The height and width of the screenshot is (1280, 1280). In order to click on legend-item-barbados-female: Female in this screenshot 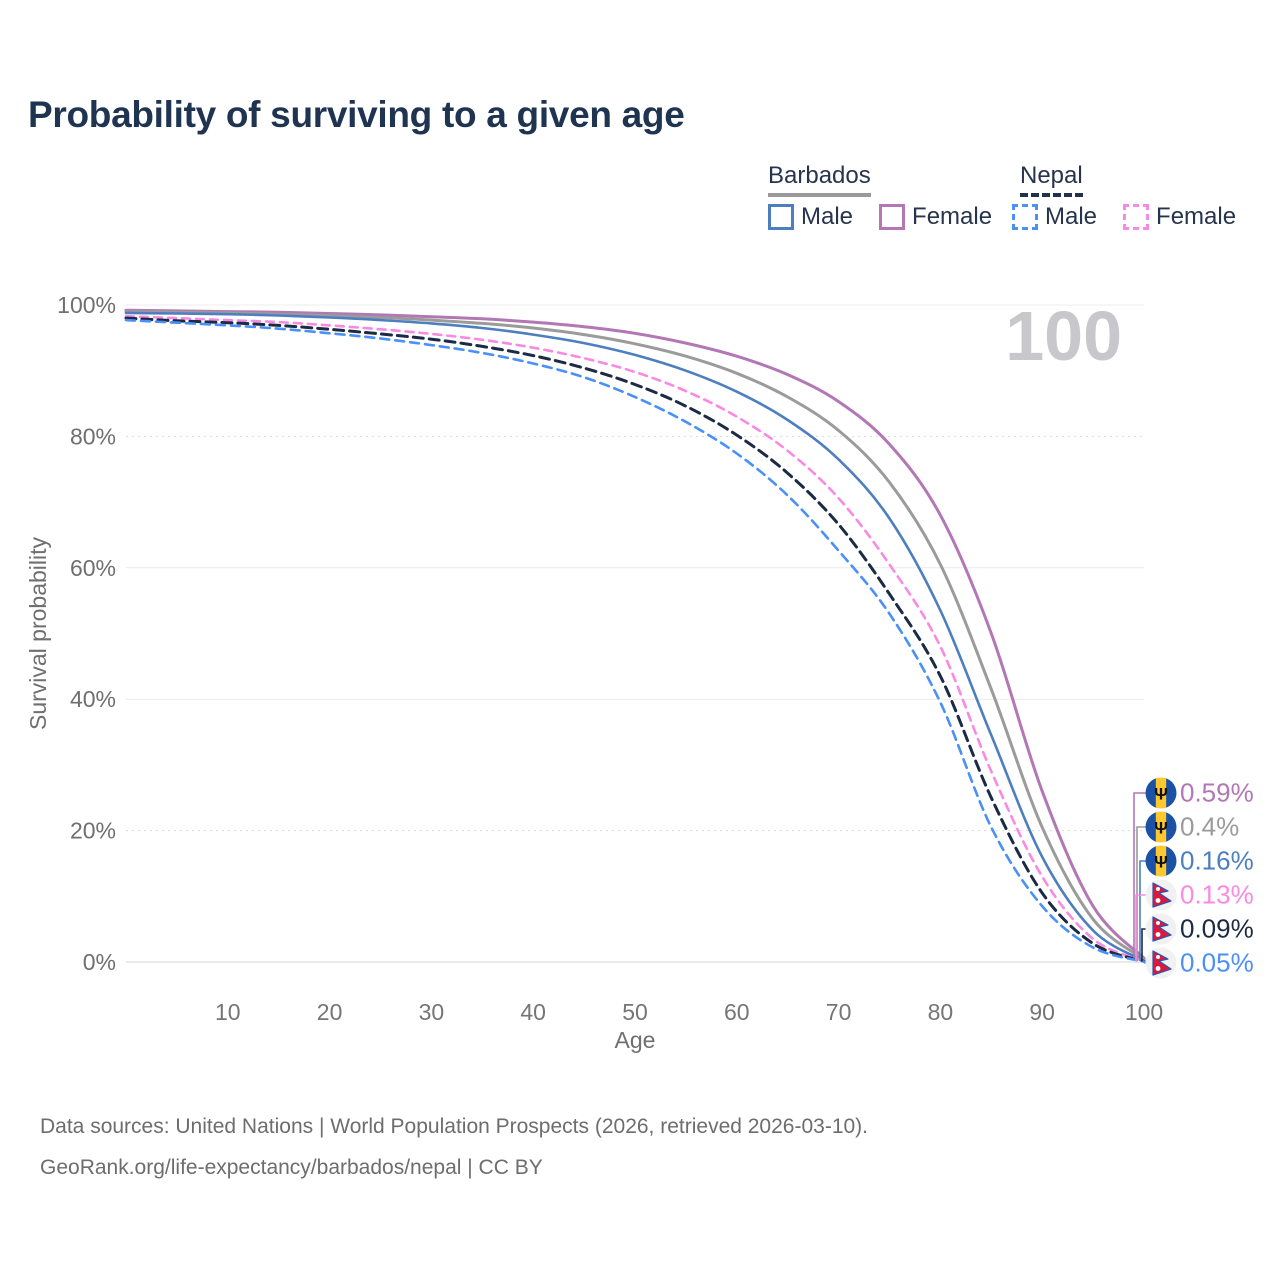, I will do `click(935, 217)`.